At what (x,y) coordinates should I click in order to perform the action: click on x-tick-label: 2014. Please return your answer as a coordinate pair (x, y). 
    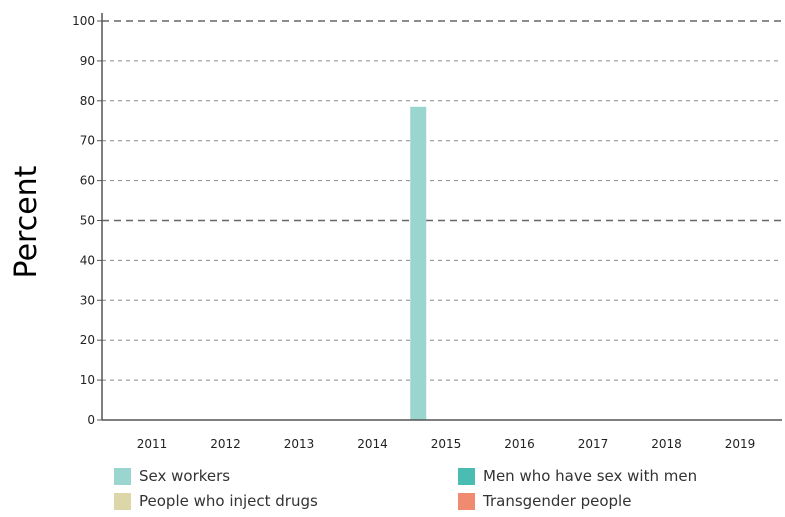
    Looking at the image, I should click on (372, 444).